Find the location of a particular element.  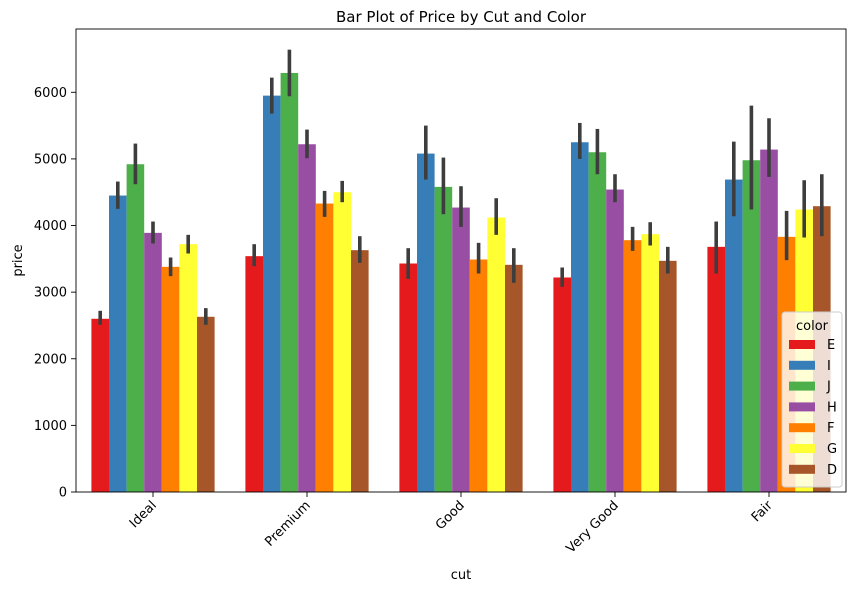

bar-H-very-good is located at coordinates (615, 340).